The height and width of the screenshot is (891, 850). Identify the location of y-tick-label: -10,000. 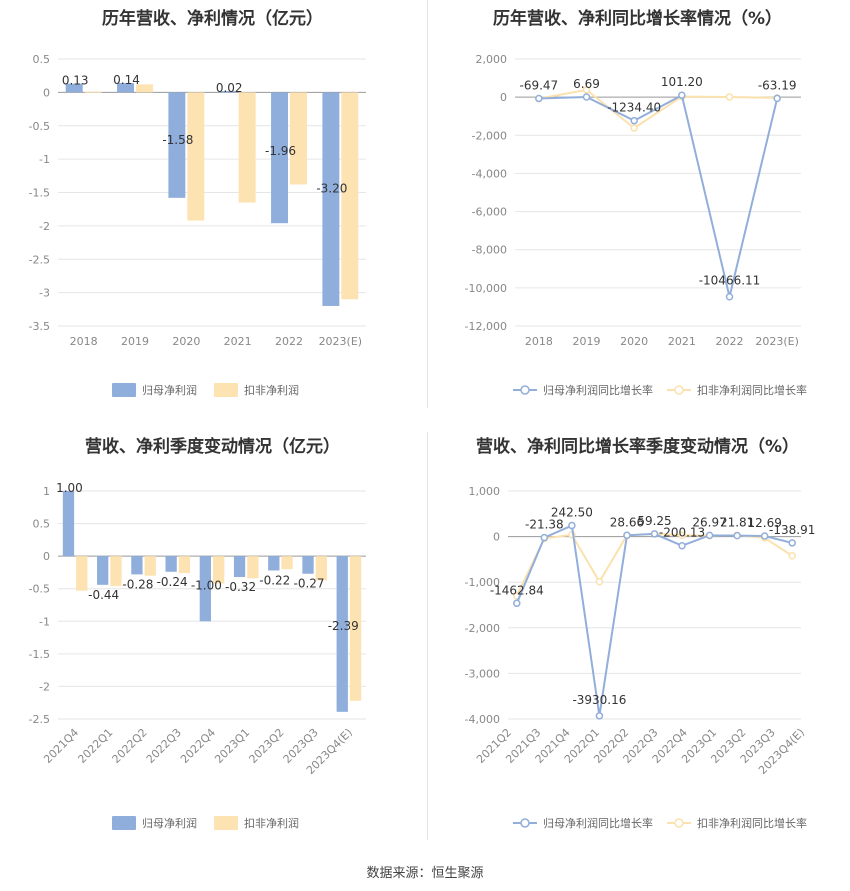
(486, 288).